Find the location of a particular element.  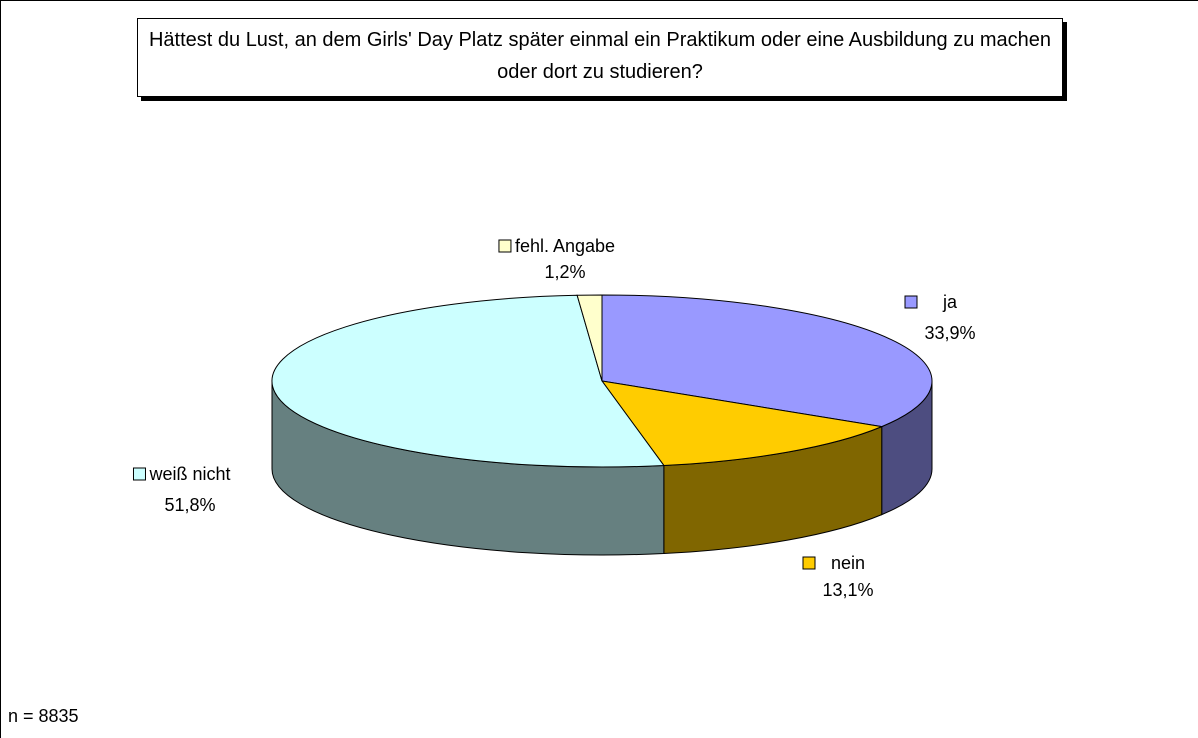

slice-label: ja is located at coordinates (950, 302).